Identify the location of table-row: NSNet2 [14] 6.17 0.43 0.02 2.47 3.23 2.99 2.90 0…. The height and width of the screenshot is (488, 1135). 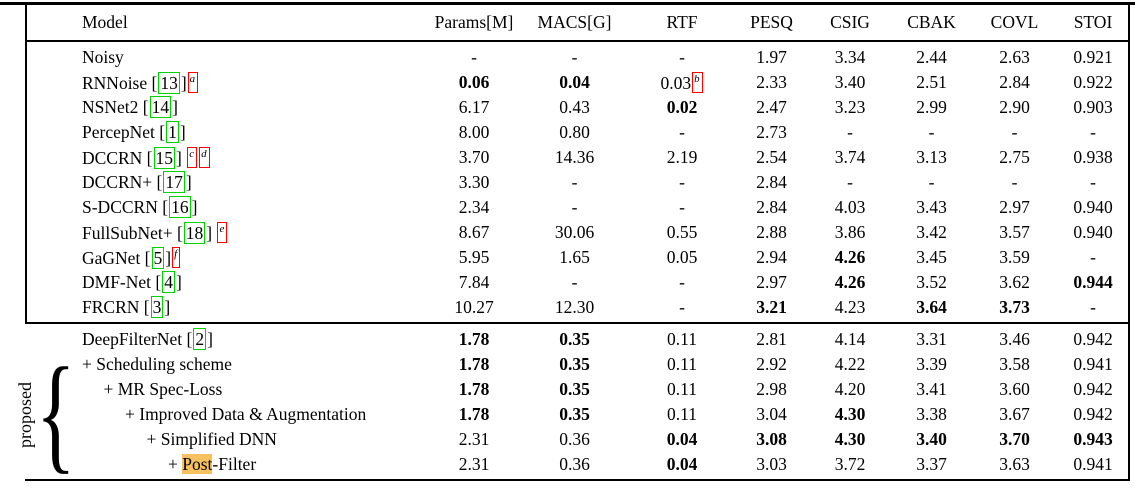
(577, 107).